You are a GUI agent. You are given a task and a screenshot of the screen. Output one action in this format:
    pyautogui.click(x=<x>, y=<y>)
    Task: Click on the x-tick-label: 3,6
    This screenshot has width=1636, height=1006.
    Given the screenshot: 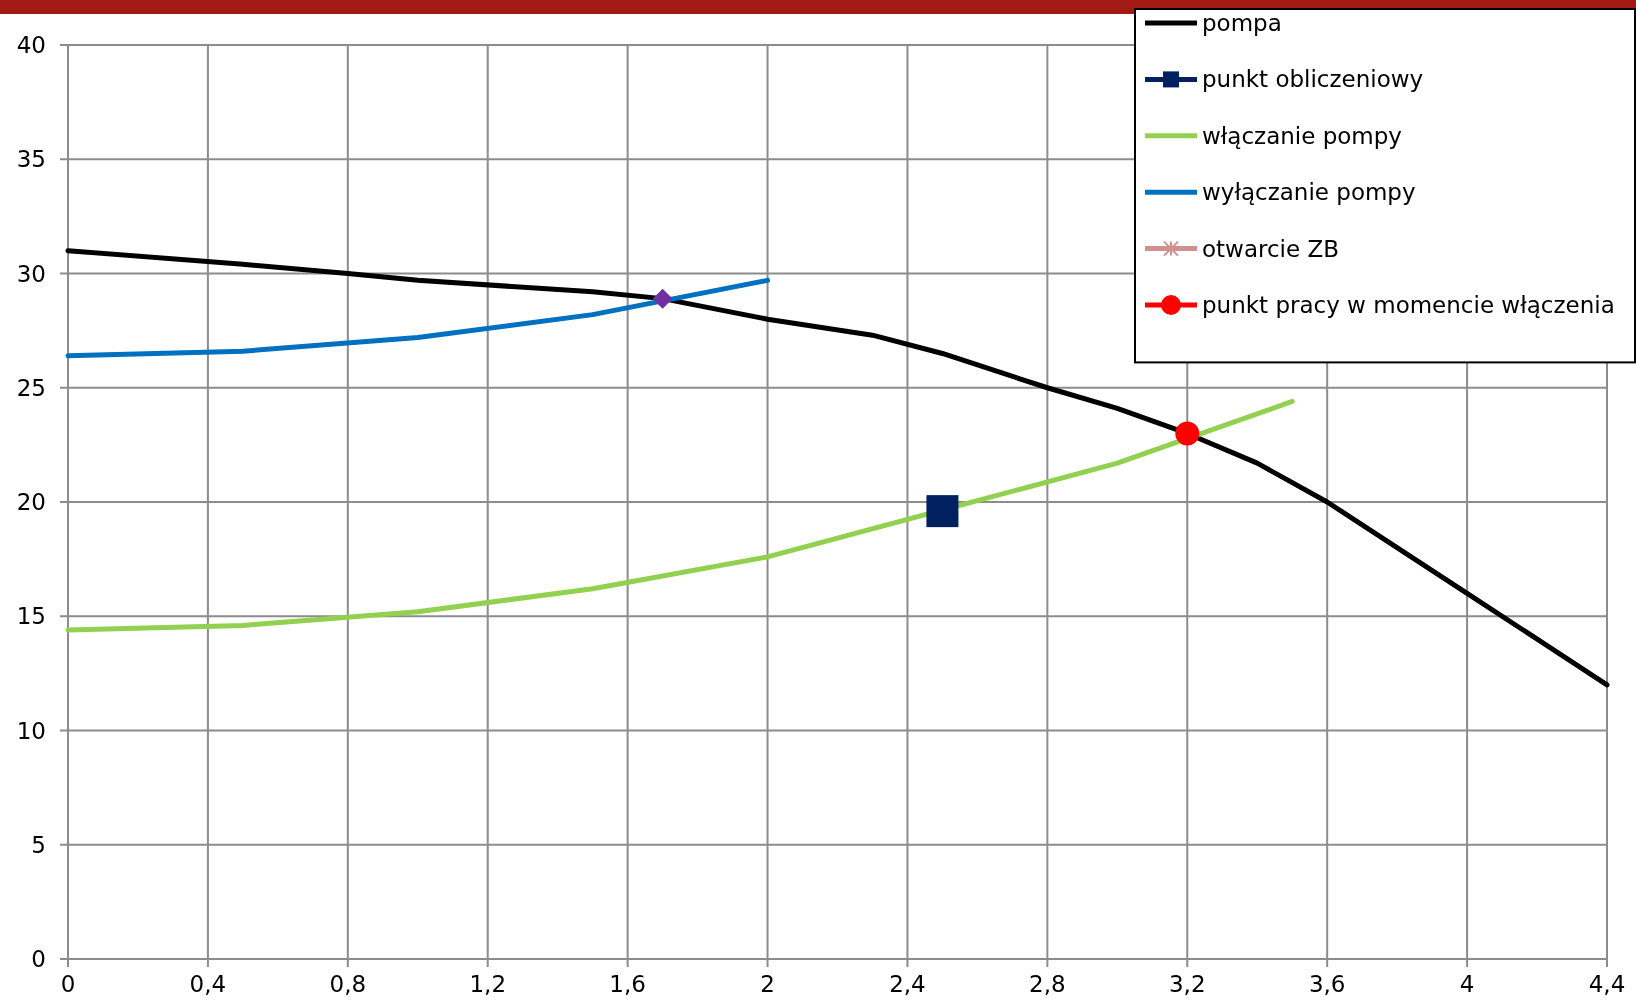 What is the action you would take?
    pyautogui.click(x=1327, y=984)
    